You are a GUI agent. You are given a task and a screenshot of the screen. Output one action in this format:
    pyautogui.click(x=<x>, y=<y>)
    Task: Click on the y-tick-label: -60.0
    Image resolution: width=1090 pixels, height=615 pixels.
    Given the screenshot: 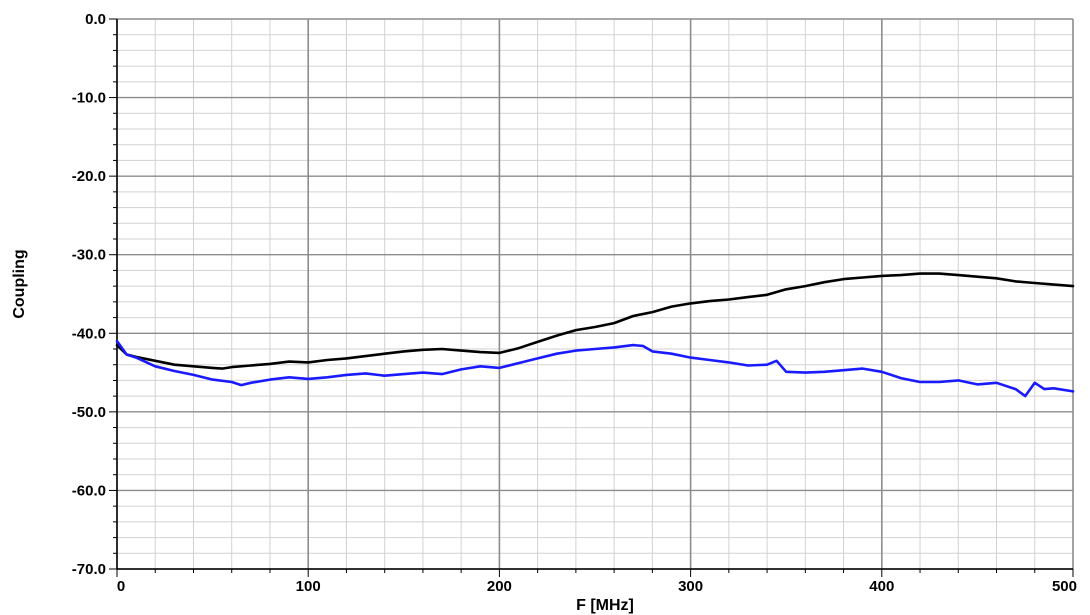 What is the action you would take?
    pyautogui.click(x=89, y=490)
    